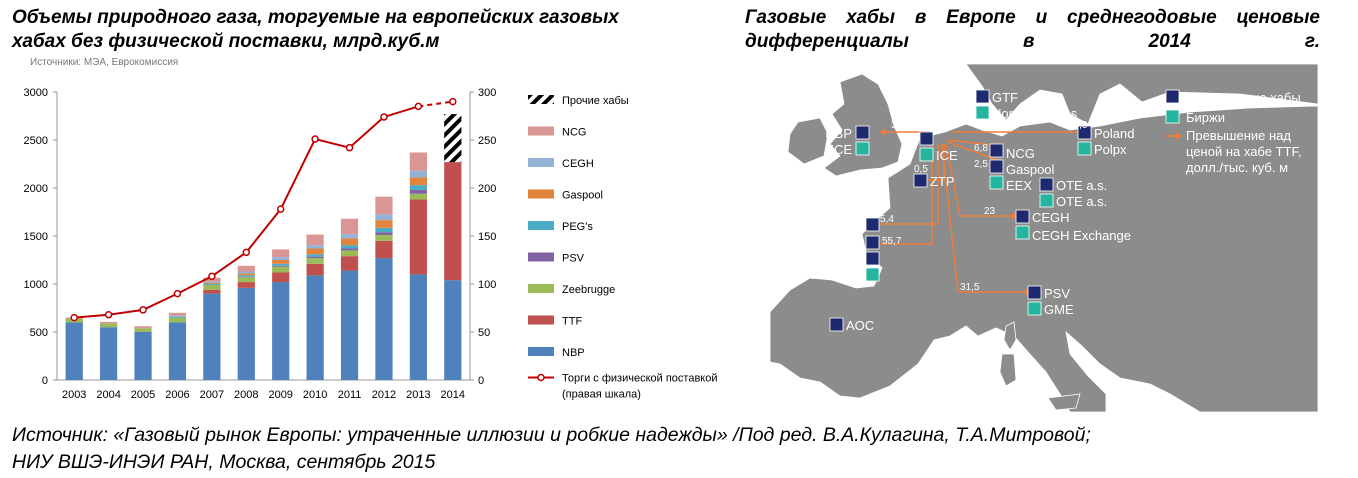 Image resolution: width=1358 pixels, height=478 pixels. Describe the element at coordinates (1030, 169) in the screenshot. I see `hub-gaspool-label: Gaspool` at that location.